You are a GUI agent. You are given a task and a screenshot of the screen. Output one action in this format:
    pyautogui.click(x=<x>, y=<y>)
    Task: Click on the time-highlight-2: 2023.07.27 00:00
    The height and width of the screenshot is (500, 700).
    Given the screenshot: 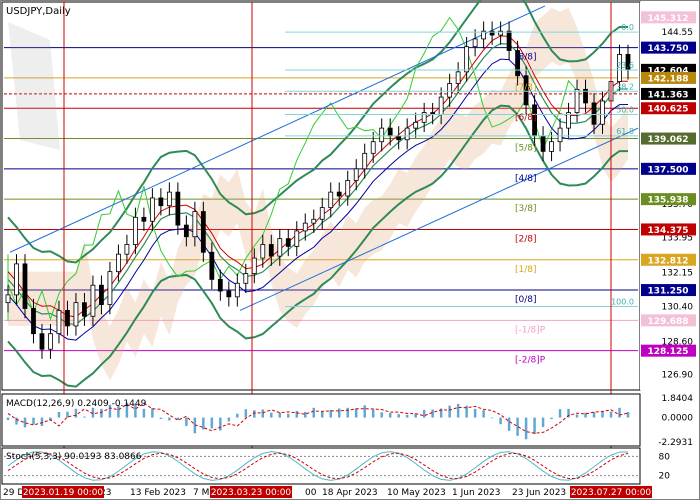 What is the action you would take?
    pyautogui.click(x=611, y=493)
    